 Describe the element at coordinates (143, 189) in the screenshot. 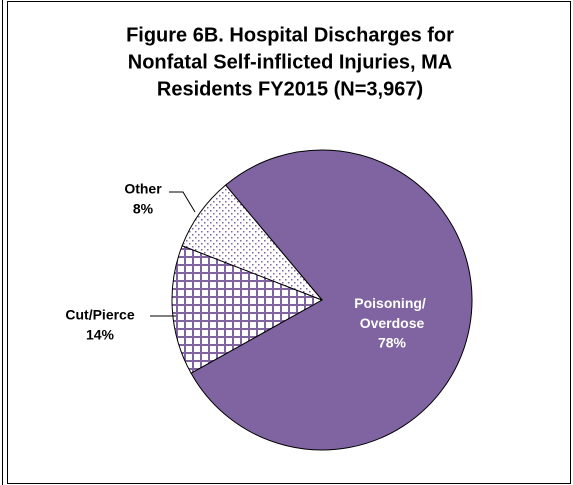

I see `category-label: Other` at that location.